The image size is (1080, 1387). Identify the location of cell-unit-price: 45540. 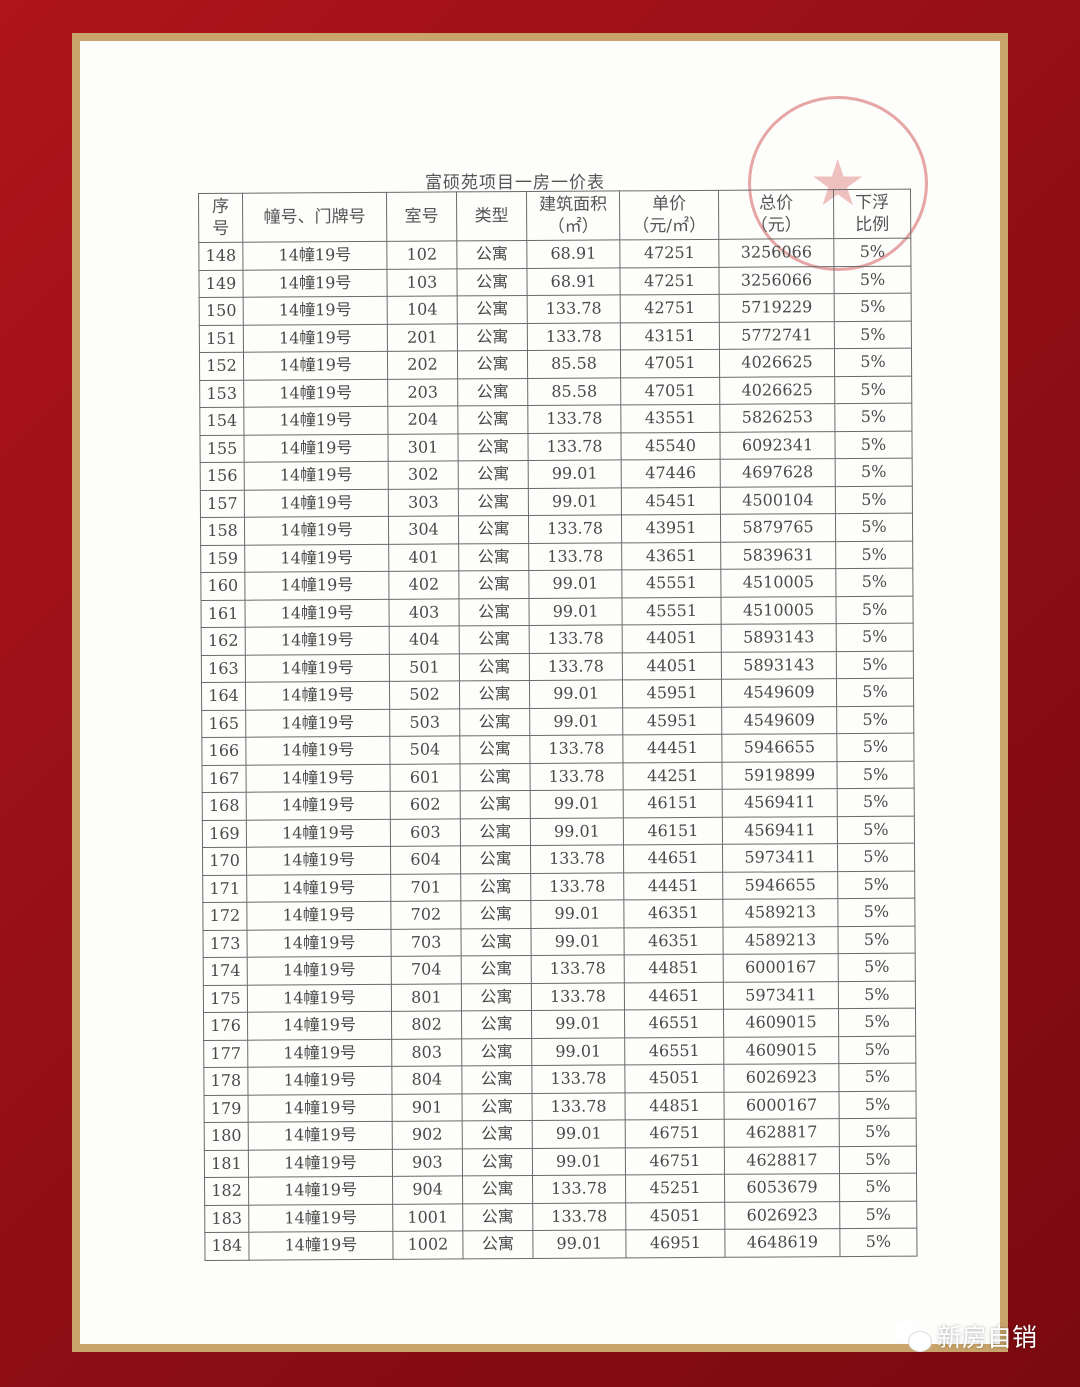
(670, 445).